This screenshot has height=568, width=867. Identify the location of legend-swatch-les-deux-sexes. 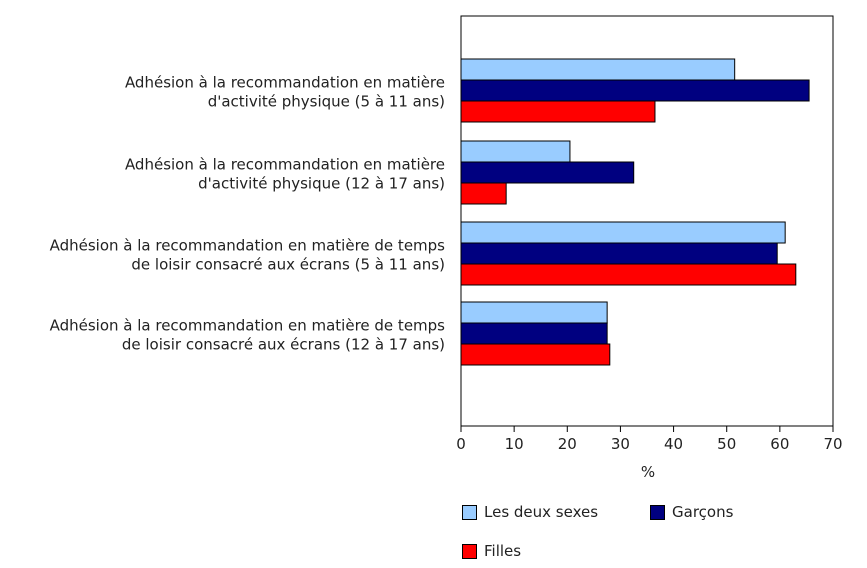
(469, 512).